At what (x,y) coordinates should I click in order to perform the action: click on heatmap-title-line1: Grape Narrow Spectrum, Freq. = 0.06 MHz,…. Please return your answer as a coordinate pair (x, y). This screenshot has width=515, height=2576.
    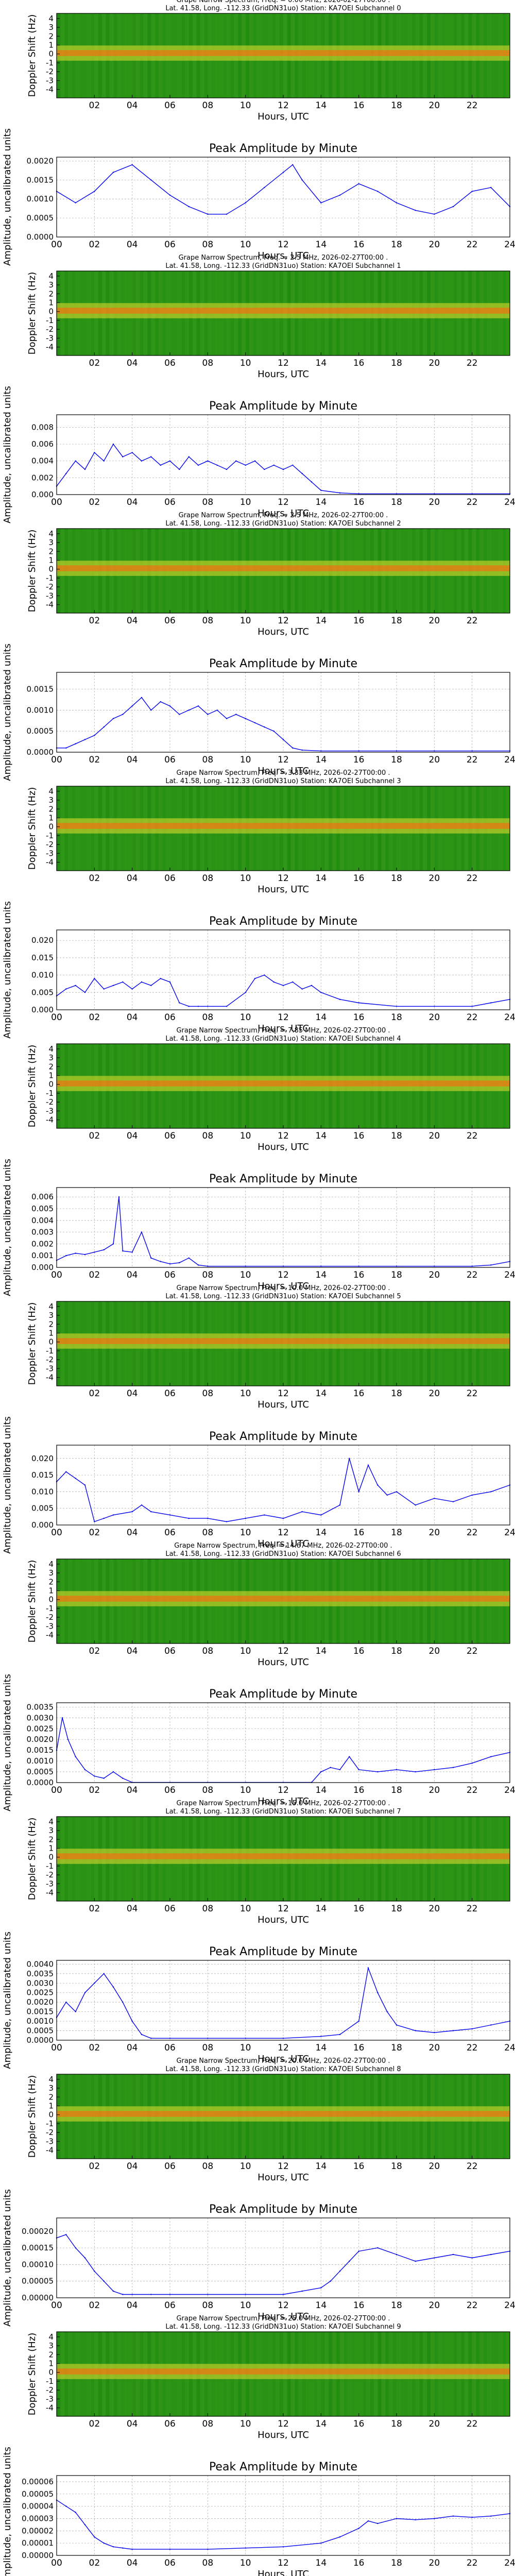
    Looking at the image, I should click on (283, 2).